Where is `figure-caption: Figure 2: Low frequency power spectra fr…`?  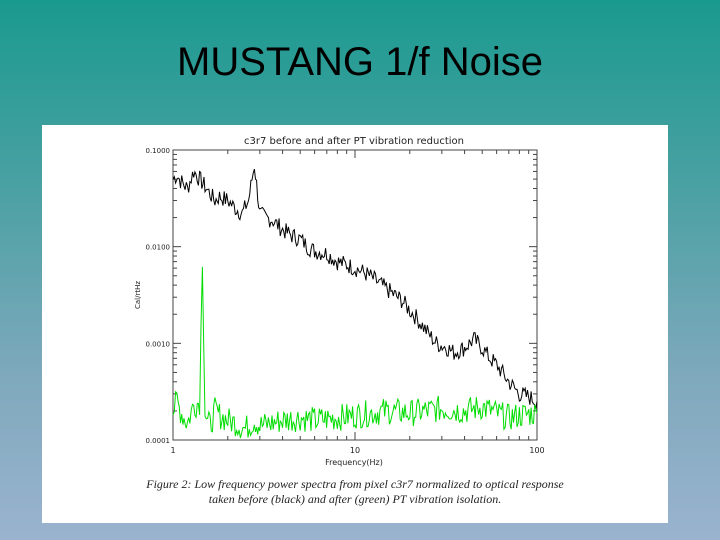
figure-caption: Figure 2: Low frequency power spectra fr… is located at coordinates (355, 492).